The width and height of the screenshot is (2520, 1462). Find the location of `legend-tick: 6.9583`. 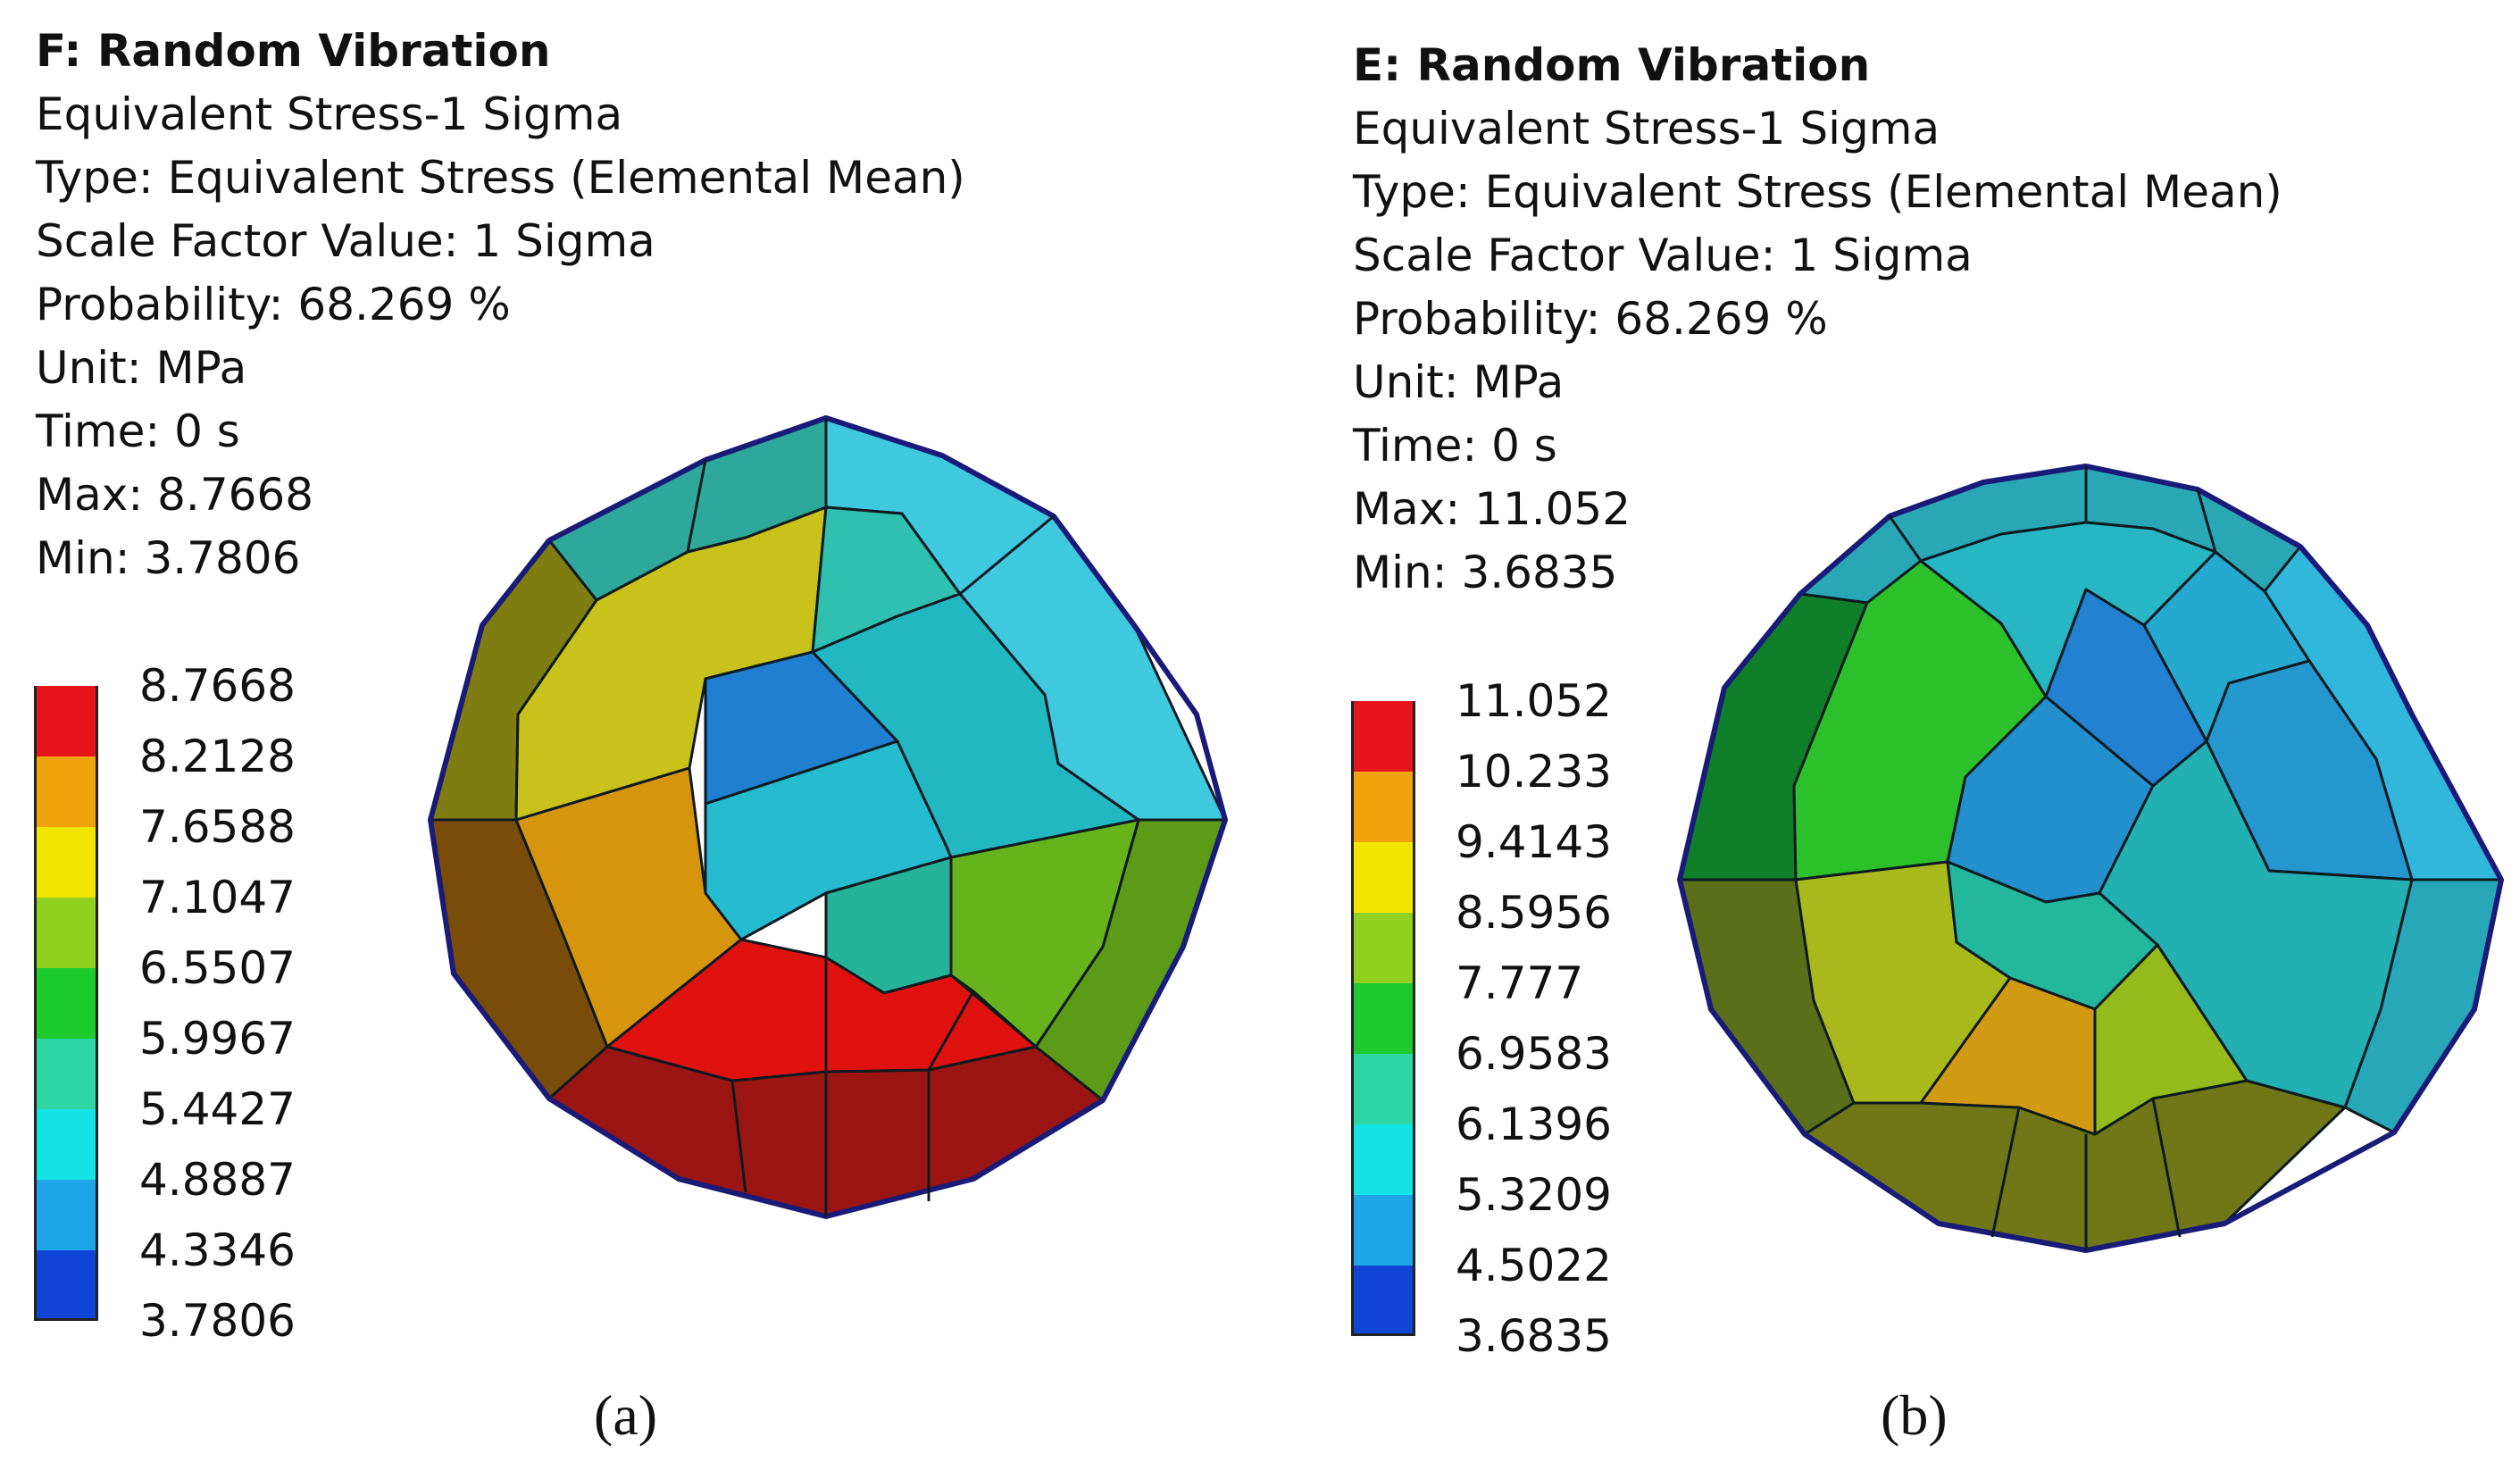

legend-tick: 6.9583 is located at coordinates (1534, 1054).